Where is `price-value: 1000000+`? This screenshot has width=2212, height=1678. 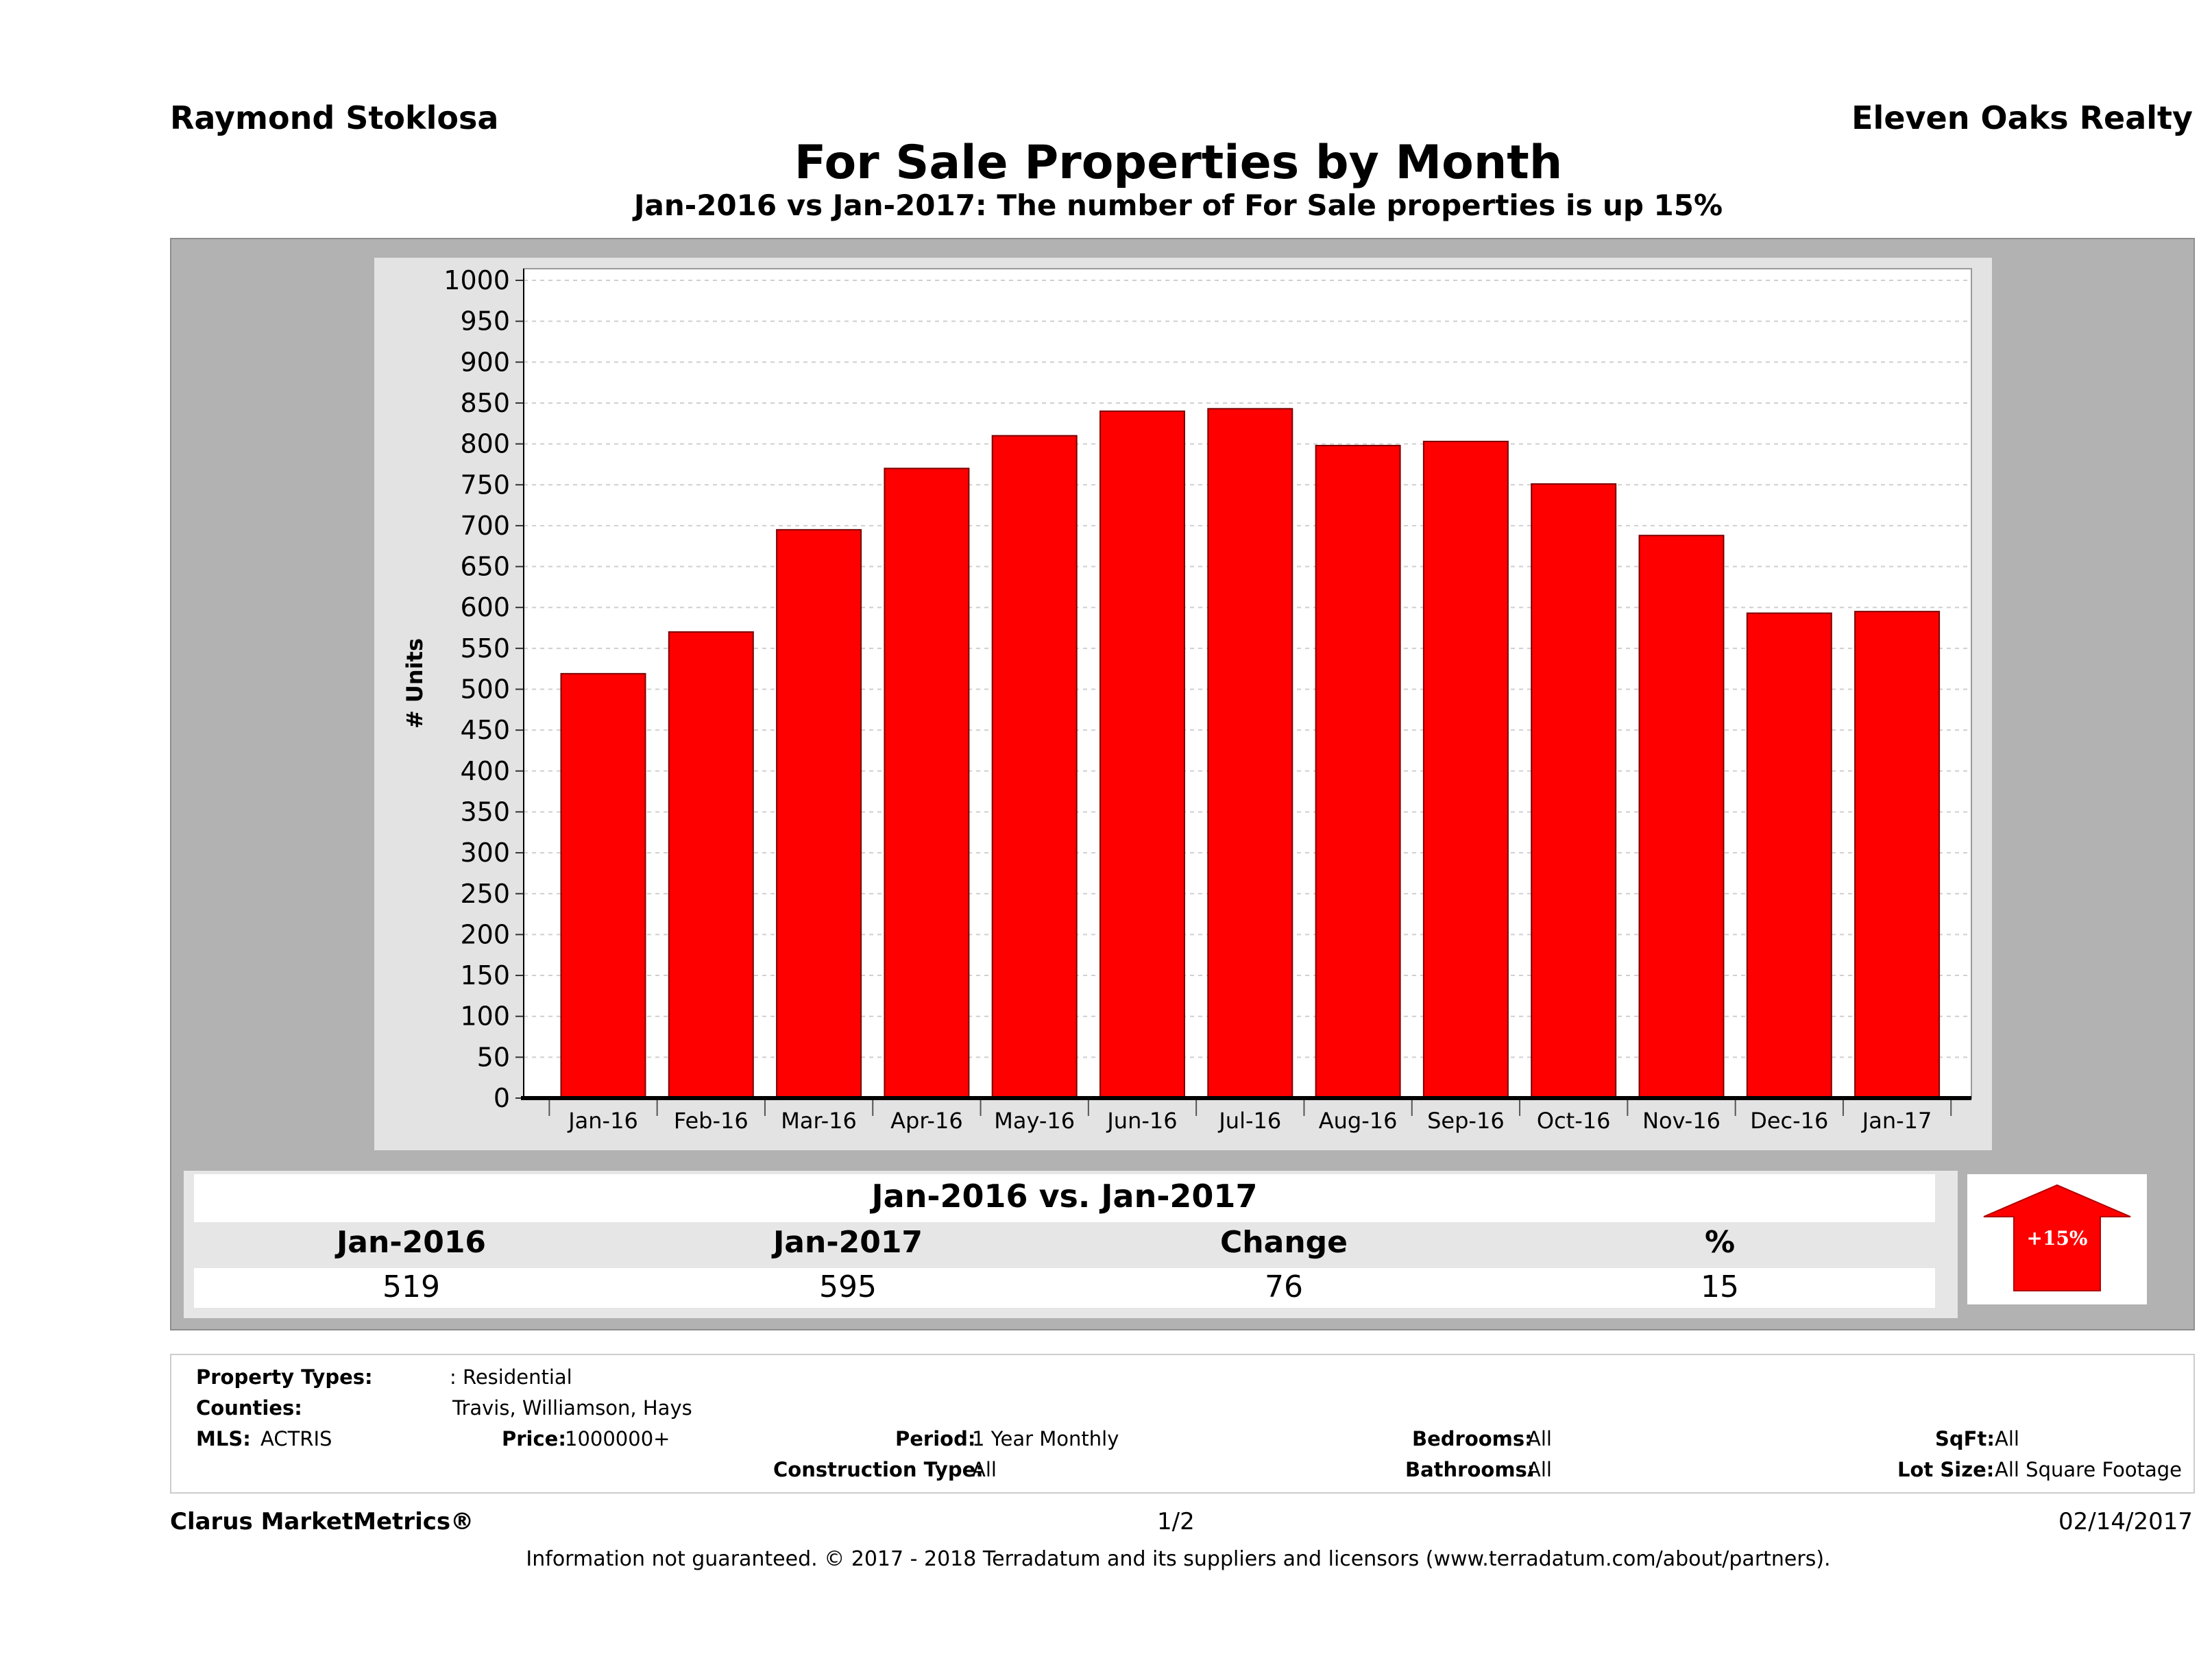
price-value: 1000000+ is located at coordinates (618, 1438).